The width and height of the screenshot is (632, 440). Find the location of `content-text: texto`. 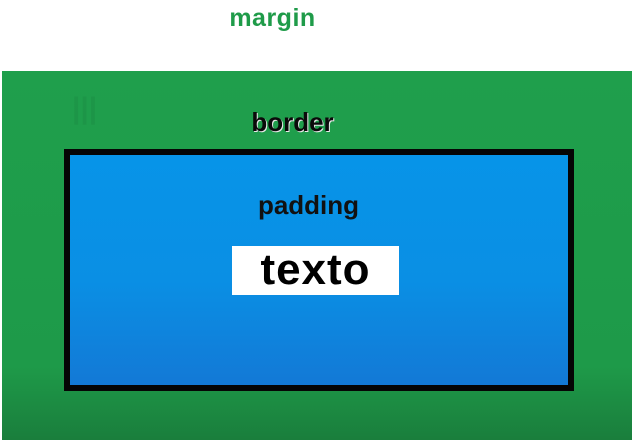

content-text: texto is located at coordinates (315, 269).